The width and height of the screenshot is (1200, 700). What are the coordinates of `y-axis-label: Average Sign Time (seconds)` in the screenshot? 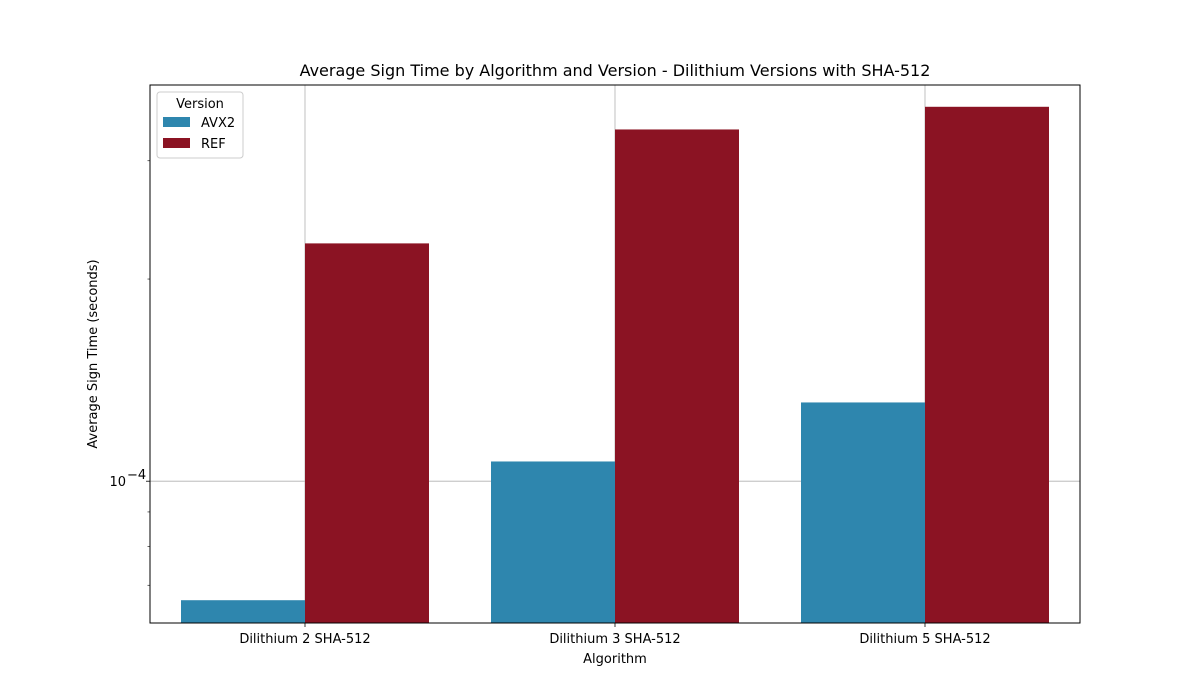 It's located at (93, 353).